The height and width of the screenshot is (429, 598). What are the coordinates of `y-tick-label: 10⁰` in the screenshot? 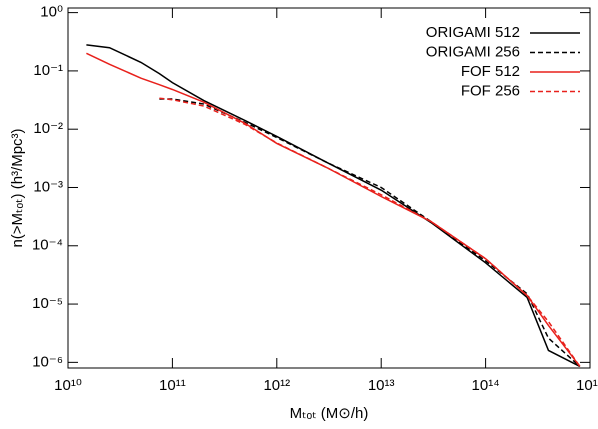 It's located at (51, 12).